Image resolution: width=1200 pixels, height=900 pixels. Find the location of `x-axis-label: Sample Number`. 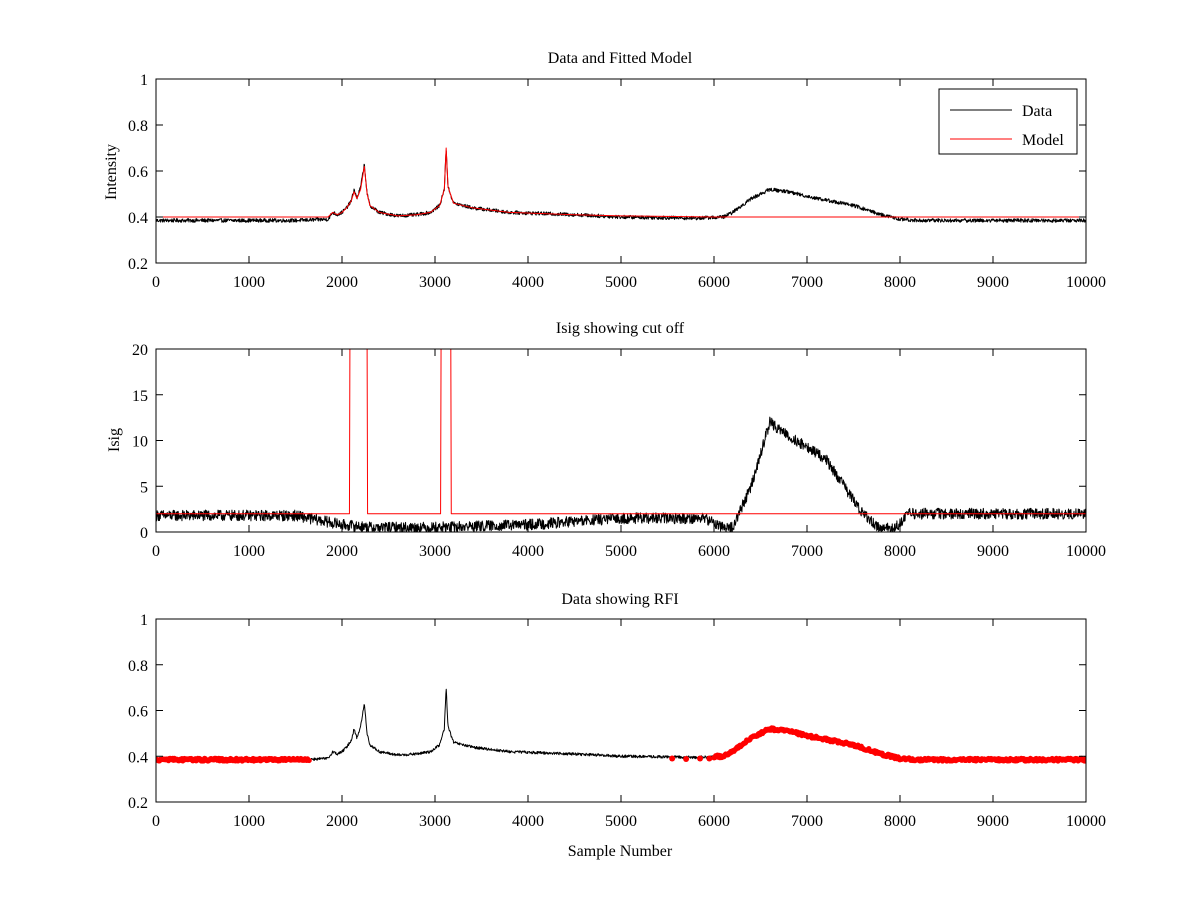

x-axis-label: Sample Number is located at coordinates (620, 851).